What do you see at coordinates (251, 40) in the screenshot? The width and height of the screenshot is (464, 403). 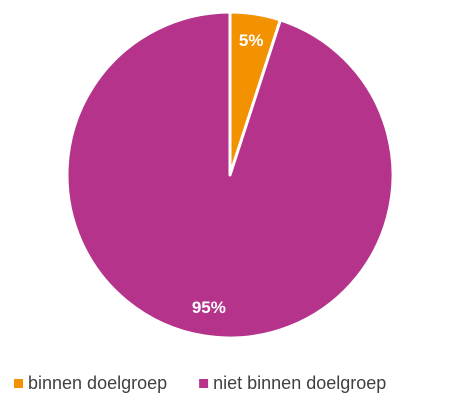 I see `data-label: 5%` at bounding box center [251, 40].